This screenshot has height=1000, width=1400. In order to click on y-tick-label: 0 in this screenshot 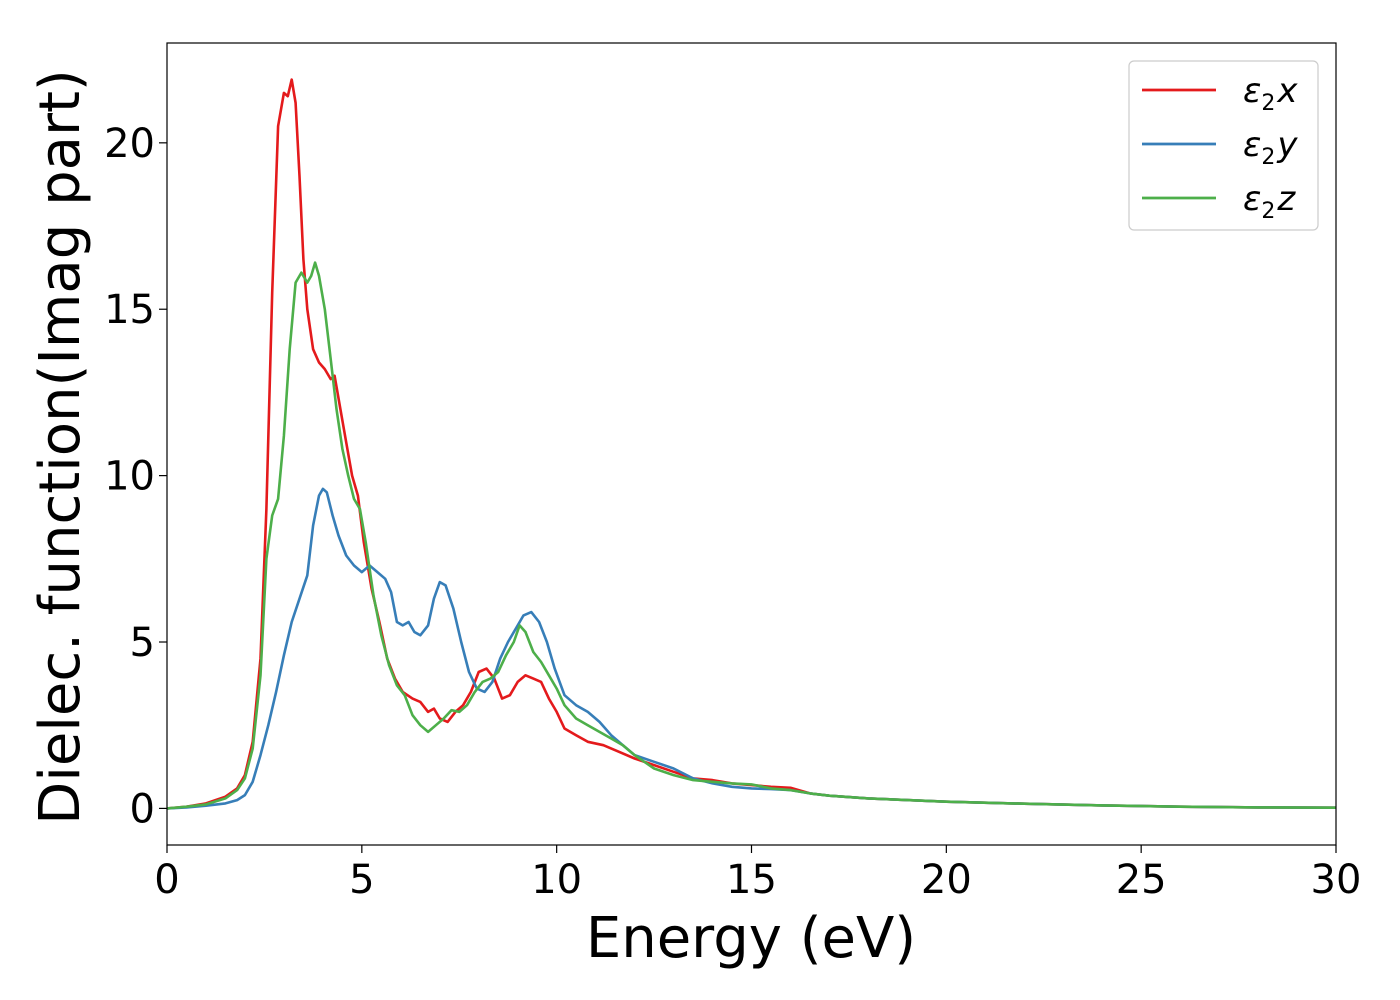, I will do `click(142, 809)`.